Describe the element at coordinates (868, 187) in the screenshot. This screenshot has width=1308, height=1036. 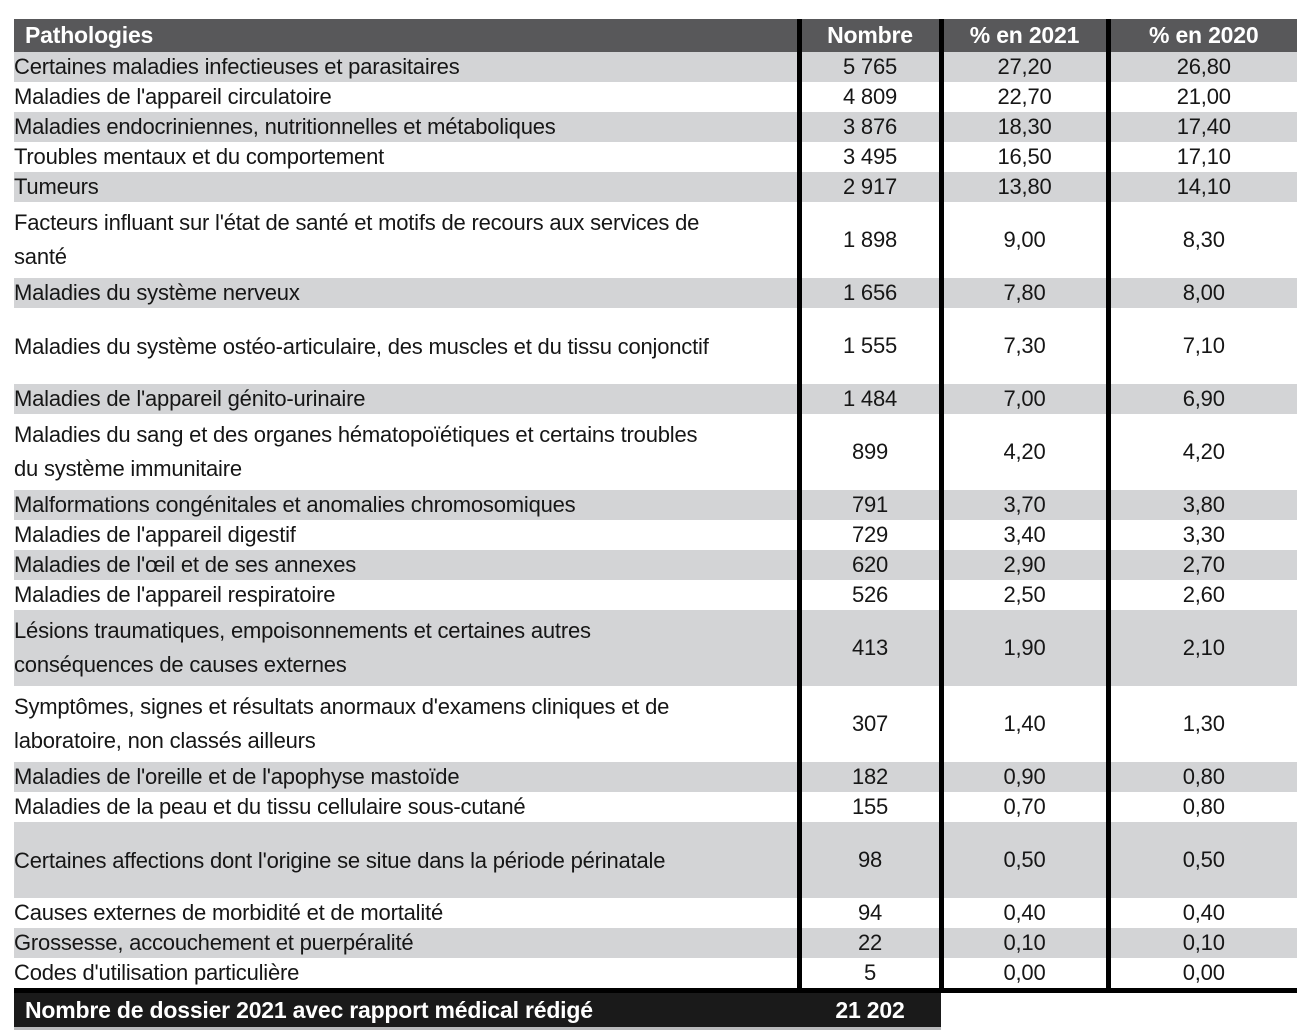
I see `nombre-cell: 2 917` at that location.